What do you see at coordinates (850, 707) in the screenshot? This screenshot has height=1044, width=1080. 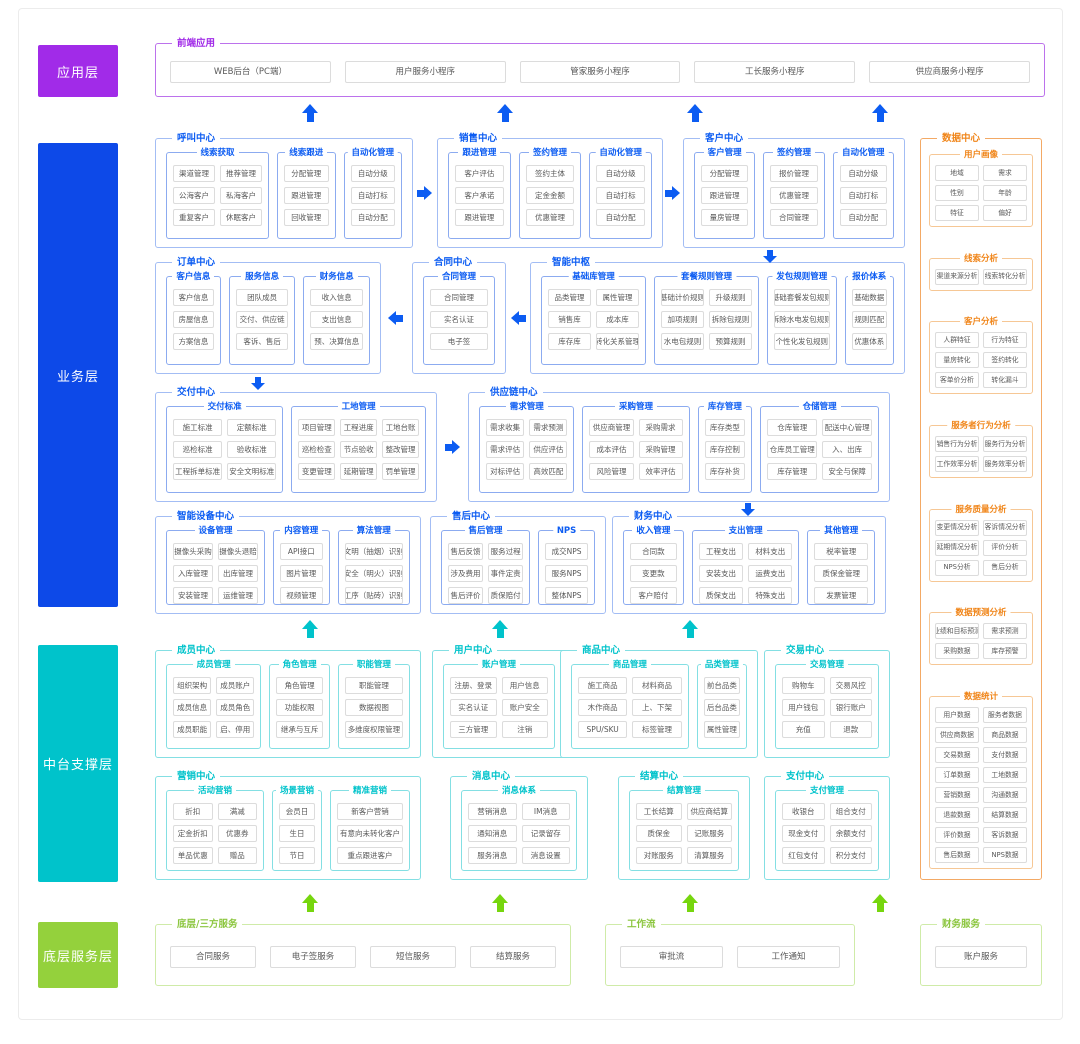 I see `module-box: 银行账户` at bounding box center [850, 707].